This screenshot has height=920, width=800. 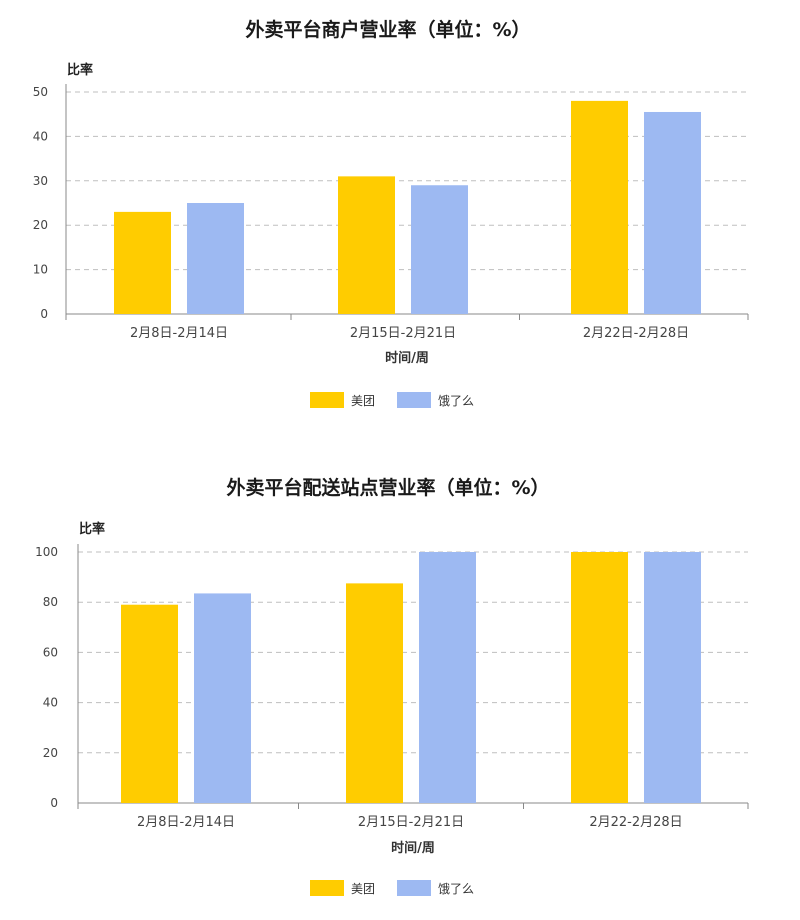 I want to click on chart-title: 外卖平台配送站点营业率（单位：%）, so click(x=387, y=487).